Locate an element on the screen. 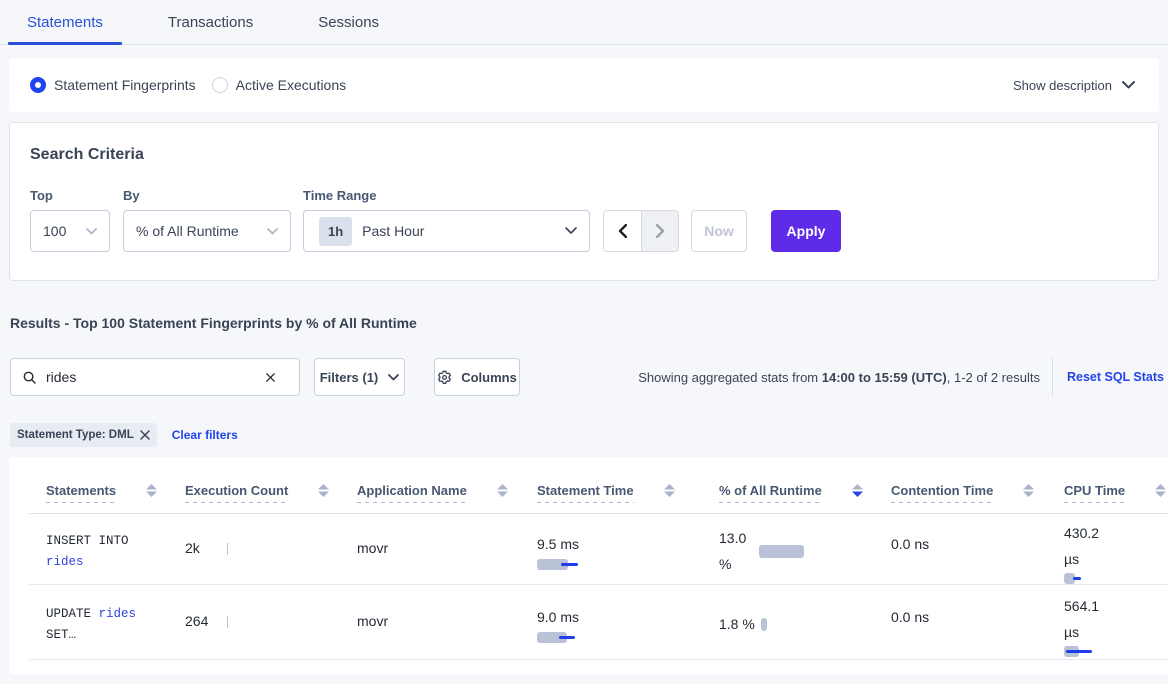 This screenshot has height=684, width=1168. column-header-label: Statements is located at coordinates (81, 493).